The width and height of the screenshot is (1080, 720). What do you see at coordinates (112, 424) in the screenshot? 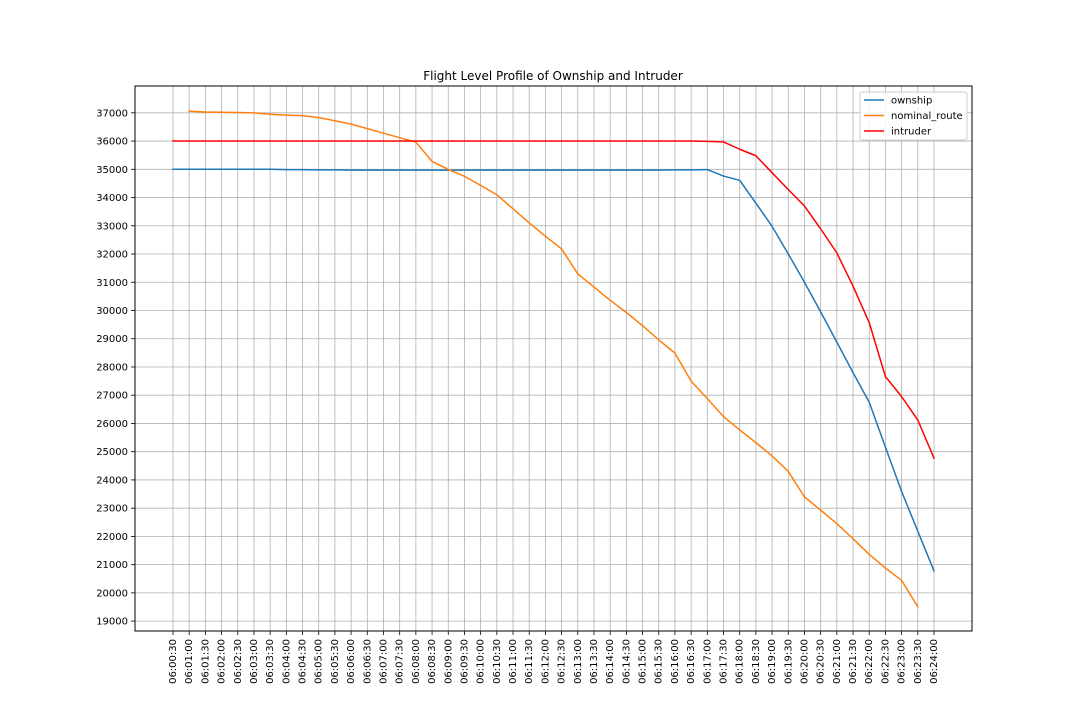
I see `y-tick-label: 26000` at bounding box center [112, 424].